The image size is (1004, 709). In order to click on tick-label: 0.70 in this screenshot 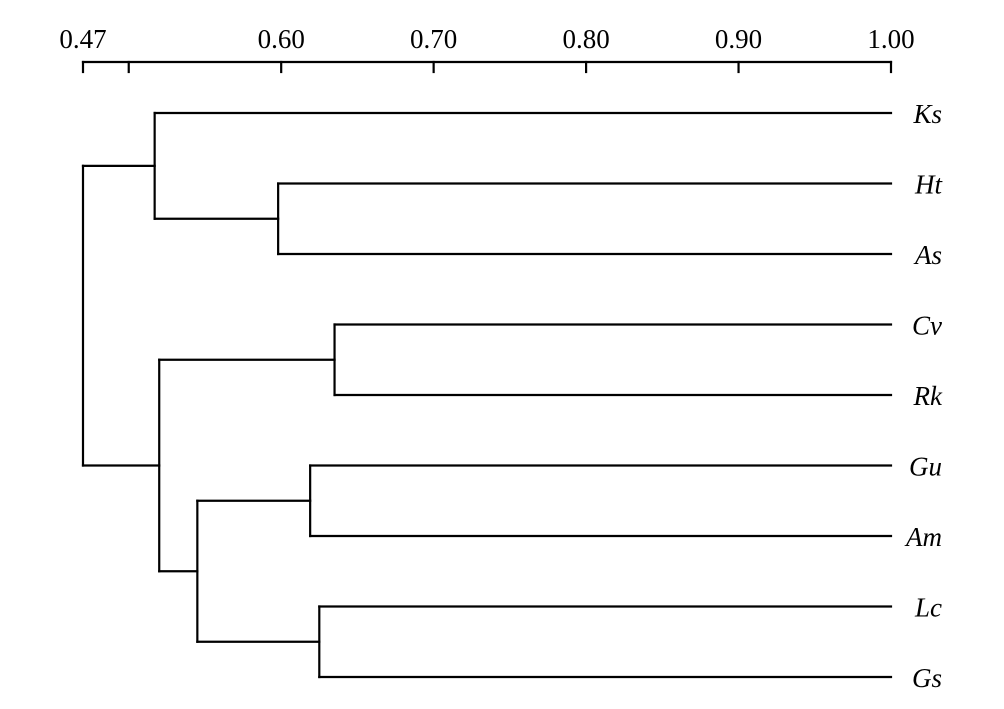, I will do `click(433, 39)`.